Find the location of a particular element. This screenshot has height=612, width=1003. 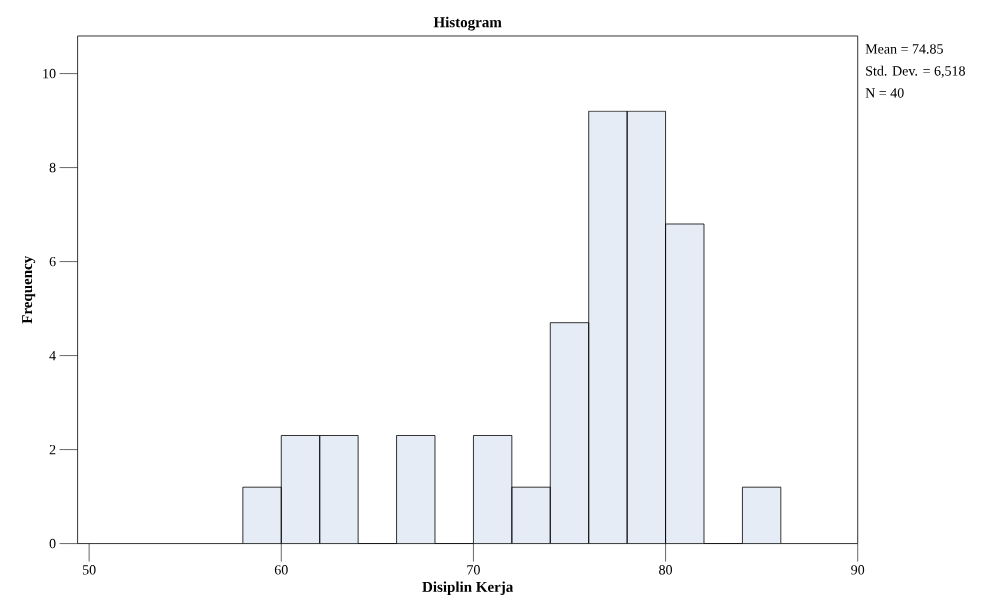

x-tick-label: 50 is located at coordinates (89, 570).